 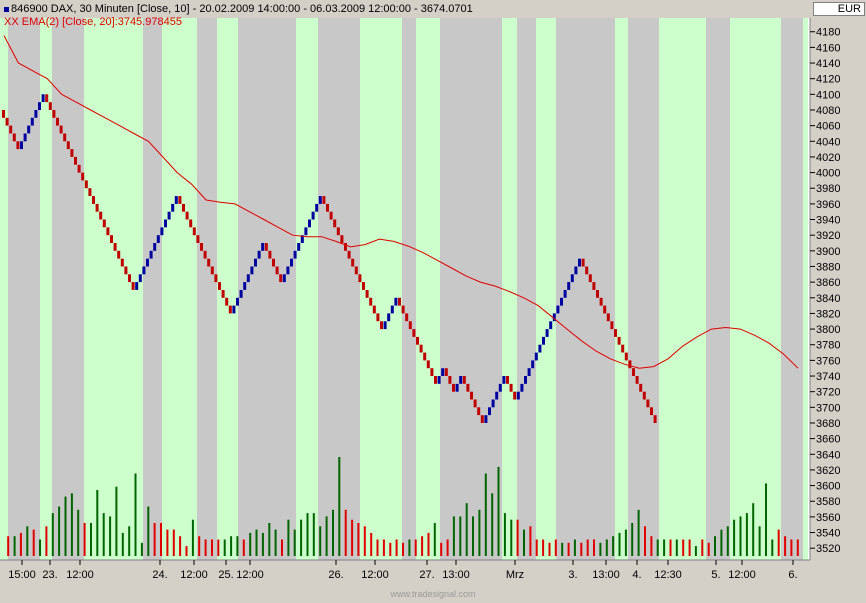 I want to click on price-tick-label: 3920, so click(x=828, y=236).